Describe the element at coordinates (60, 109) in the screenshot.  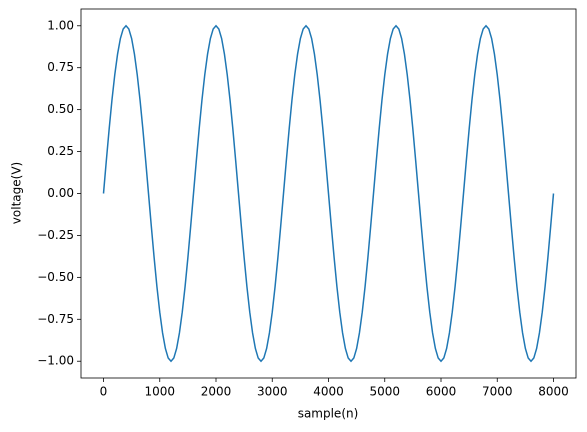
I see `y-tick-label: 0.50` at that location.